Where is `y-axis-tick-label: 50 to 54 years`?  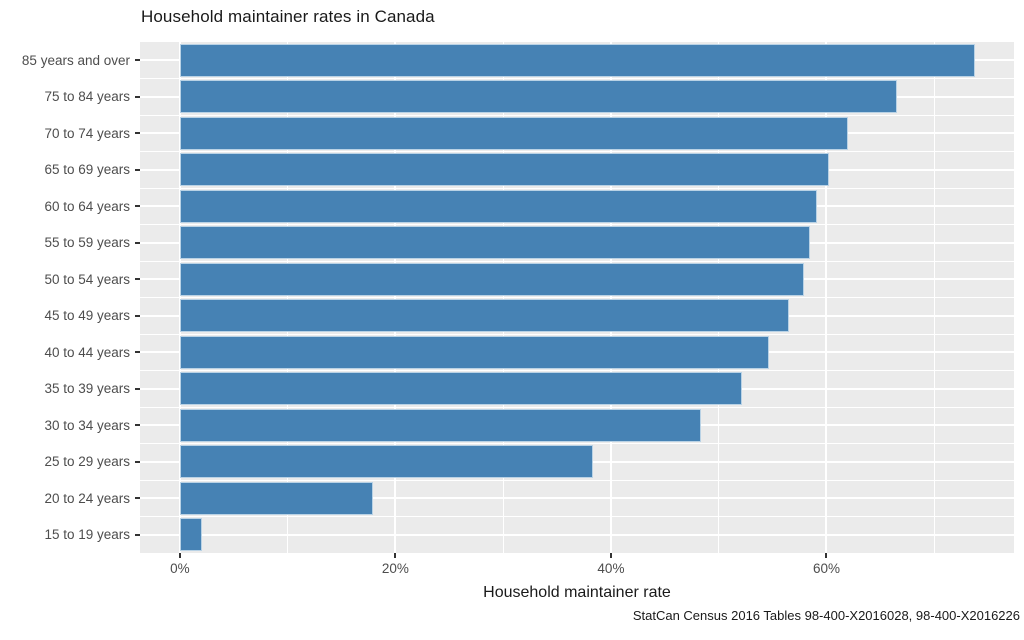
y-axis-tick-label: 50 to 54 years is located at coordinates (87, 279).